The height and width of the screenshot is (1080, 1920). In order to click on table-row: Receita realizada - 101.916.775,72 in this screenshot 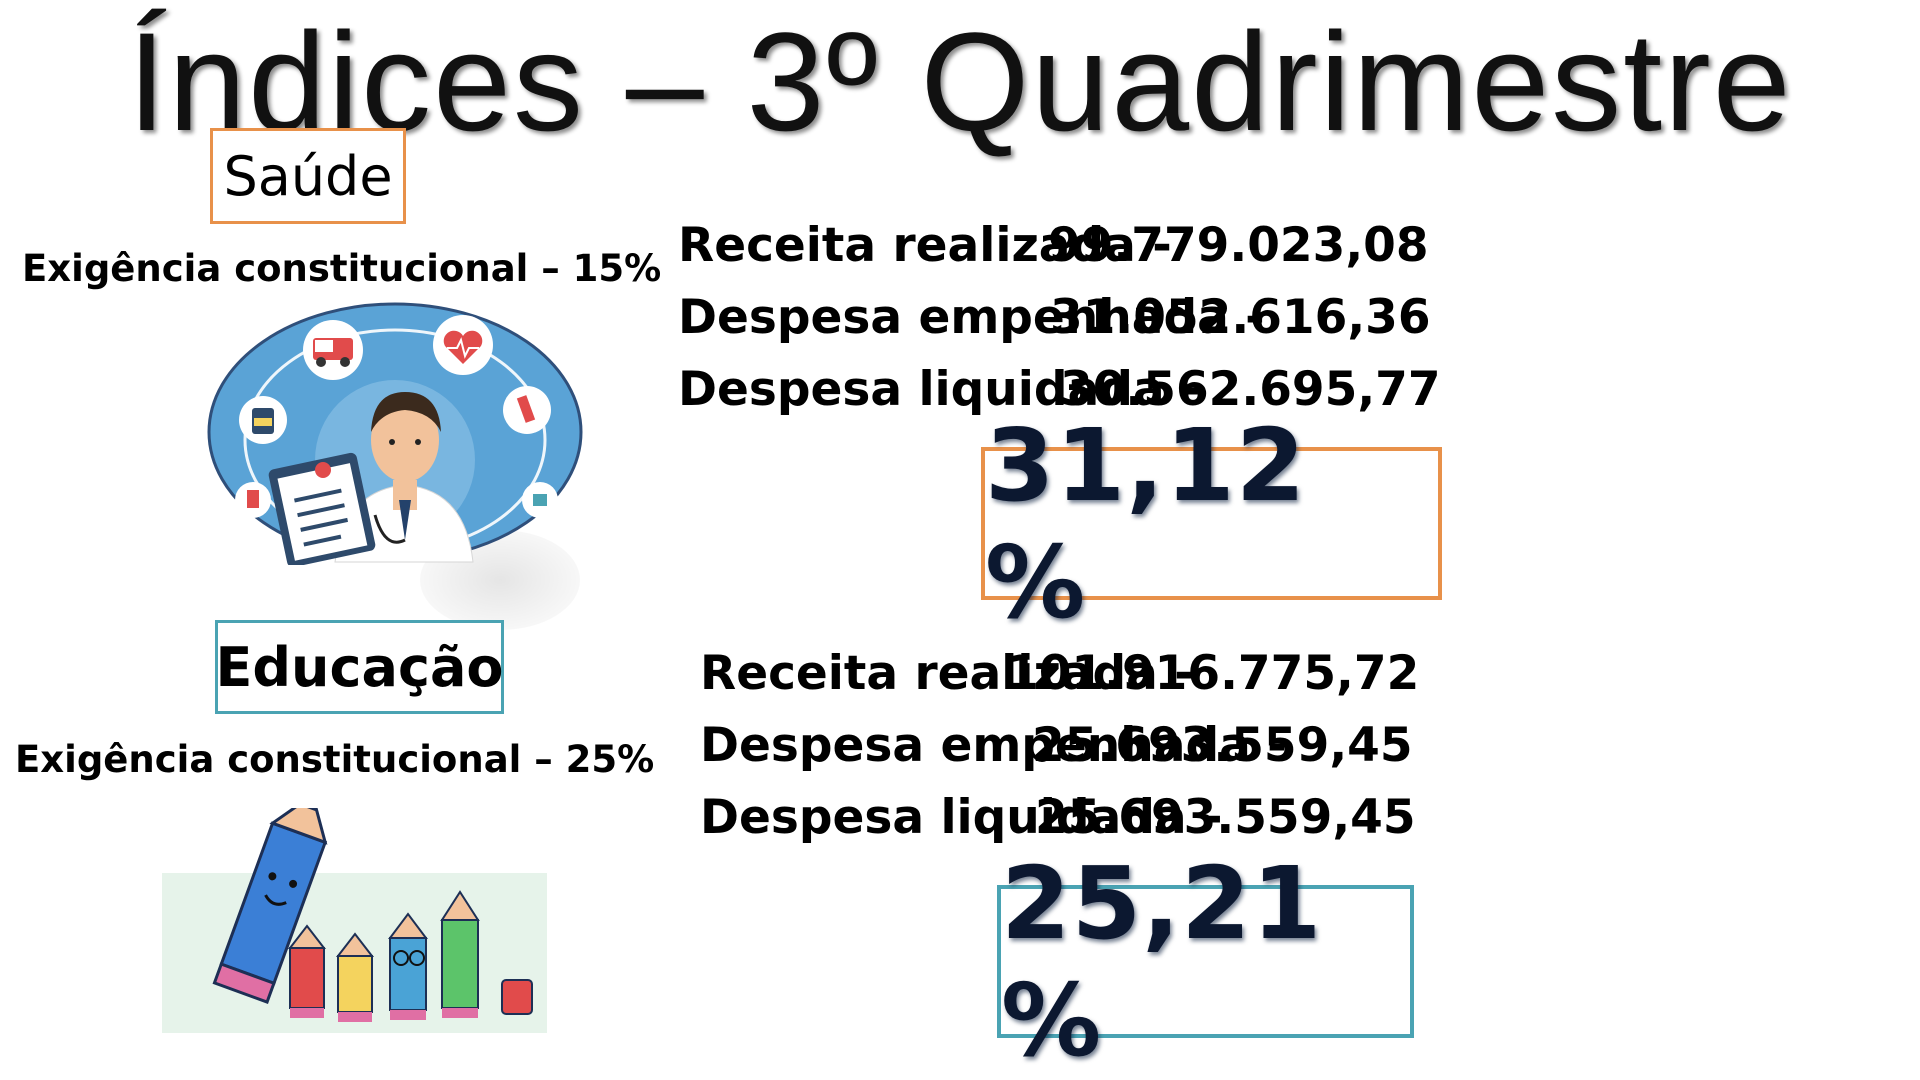, I will do `click(1200, 682)`.